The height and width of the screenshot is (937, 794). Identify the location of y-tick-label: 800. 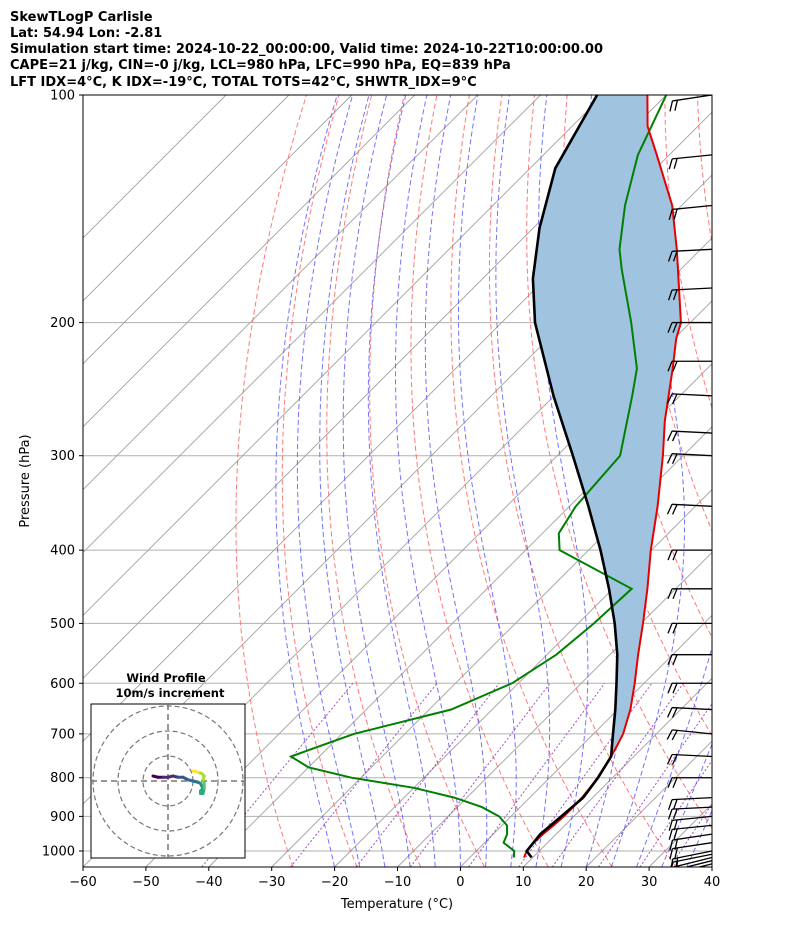
(62, 778).